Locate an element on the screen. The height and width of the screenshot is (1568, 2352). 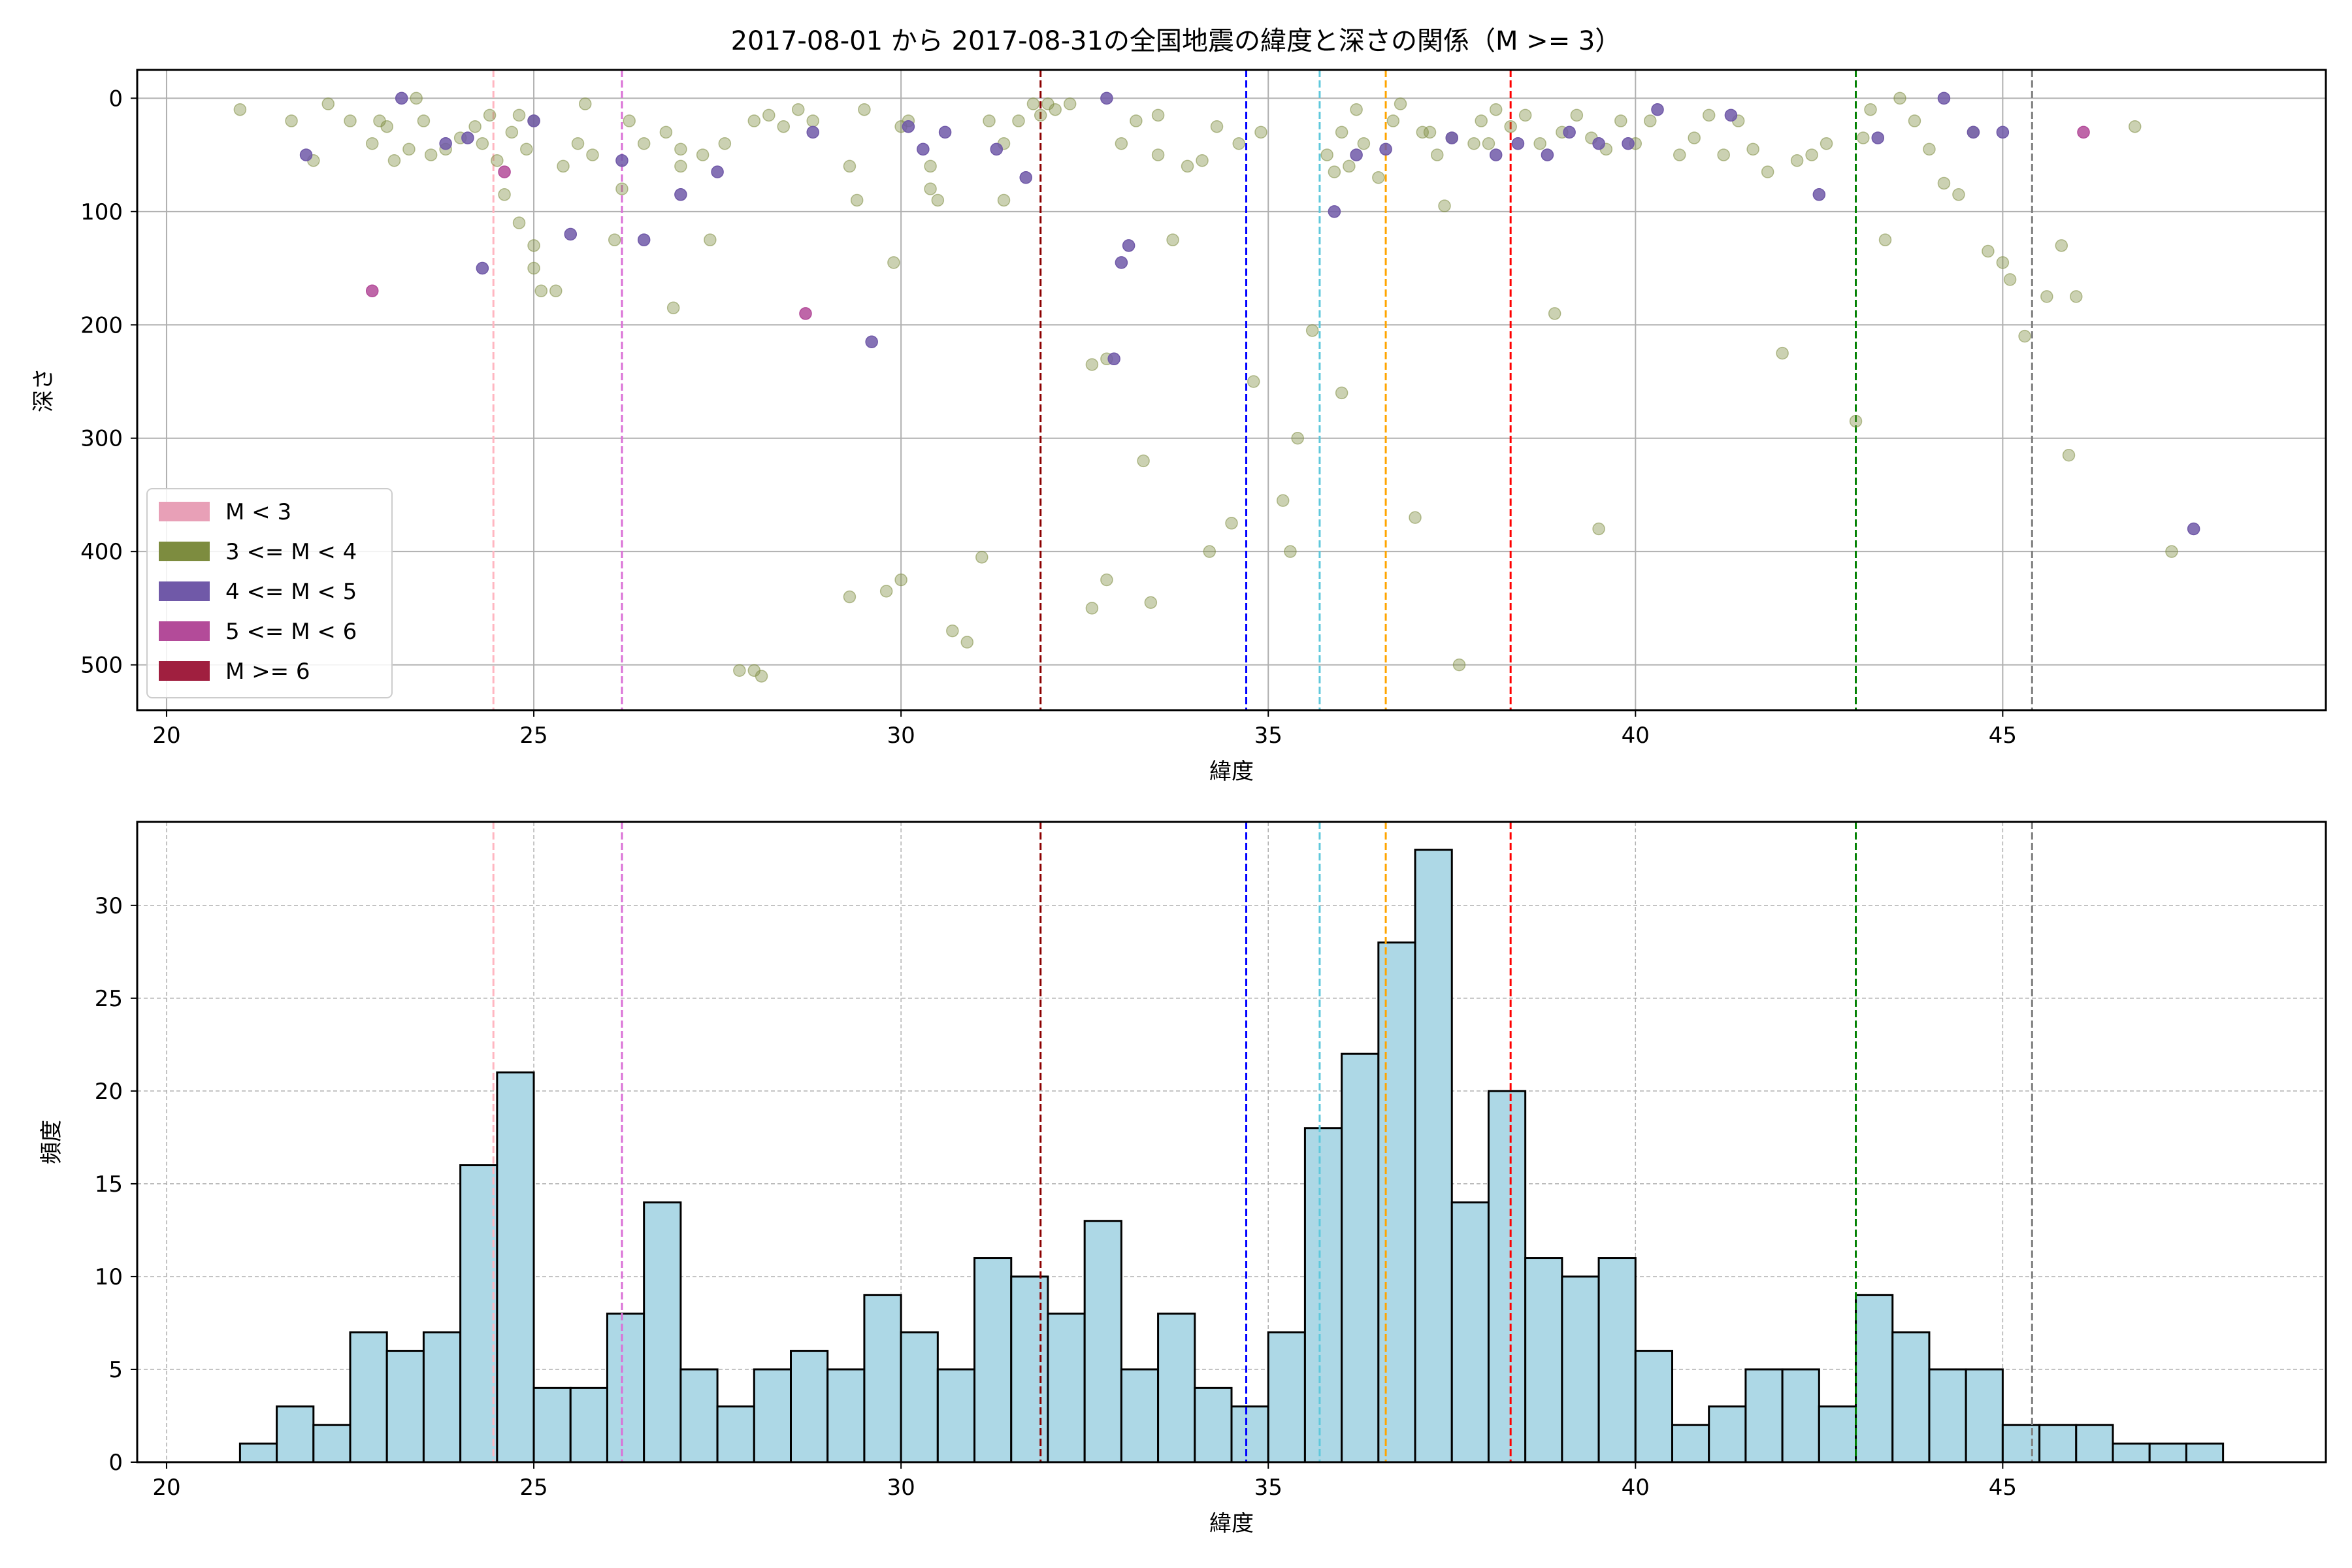
legend-label: M < 3 is located at coordinates (258, 512).